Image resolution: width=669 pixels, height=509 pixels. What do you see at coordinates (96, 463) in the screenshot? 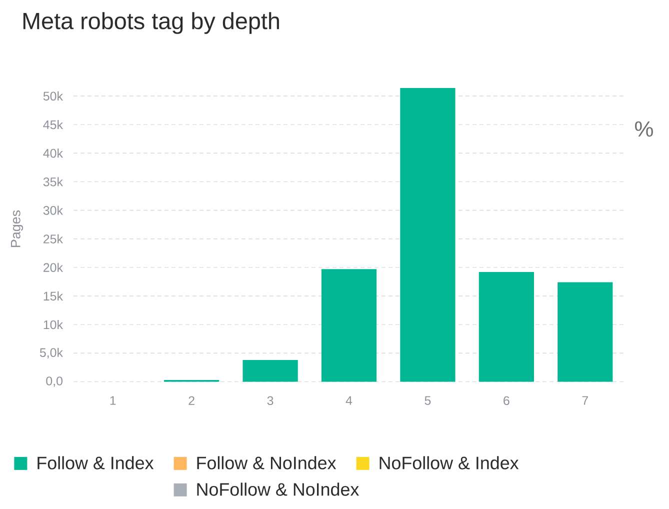
I see `legend-label: Follow & Index` at bounding box center [96, 463].